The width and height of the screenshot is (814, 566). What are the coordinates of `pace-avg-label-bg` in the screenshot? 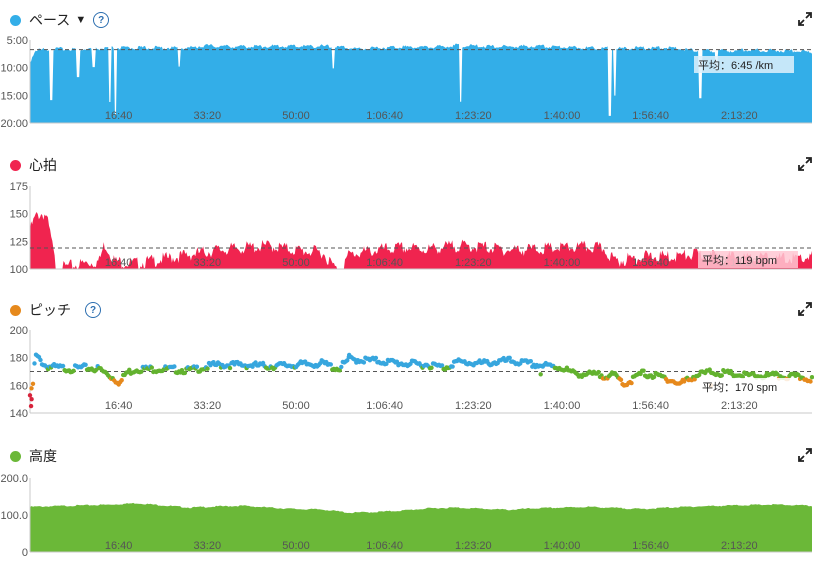 It's located at (744, 64).